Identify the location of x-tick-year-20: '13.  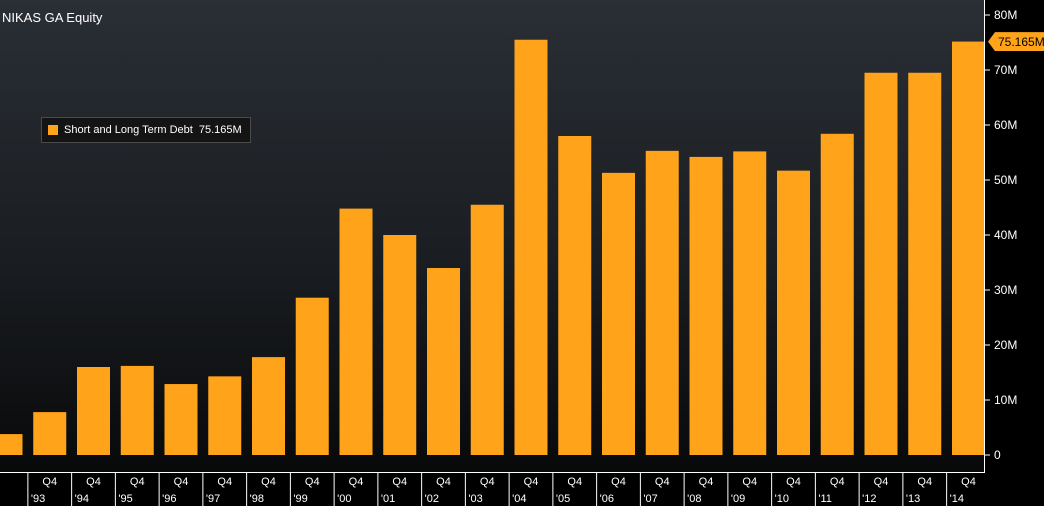
(913, 499).